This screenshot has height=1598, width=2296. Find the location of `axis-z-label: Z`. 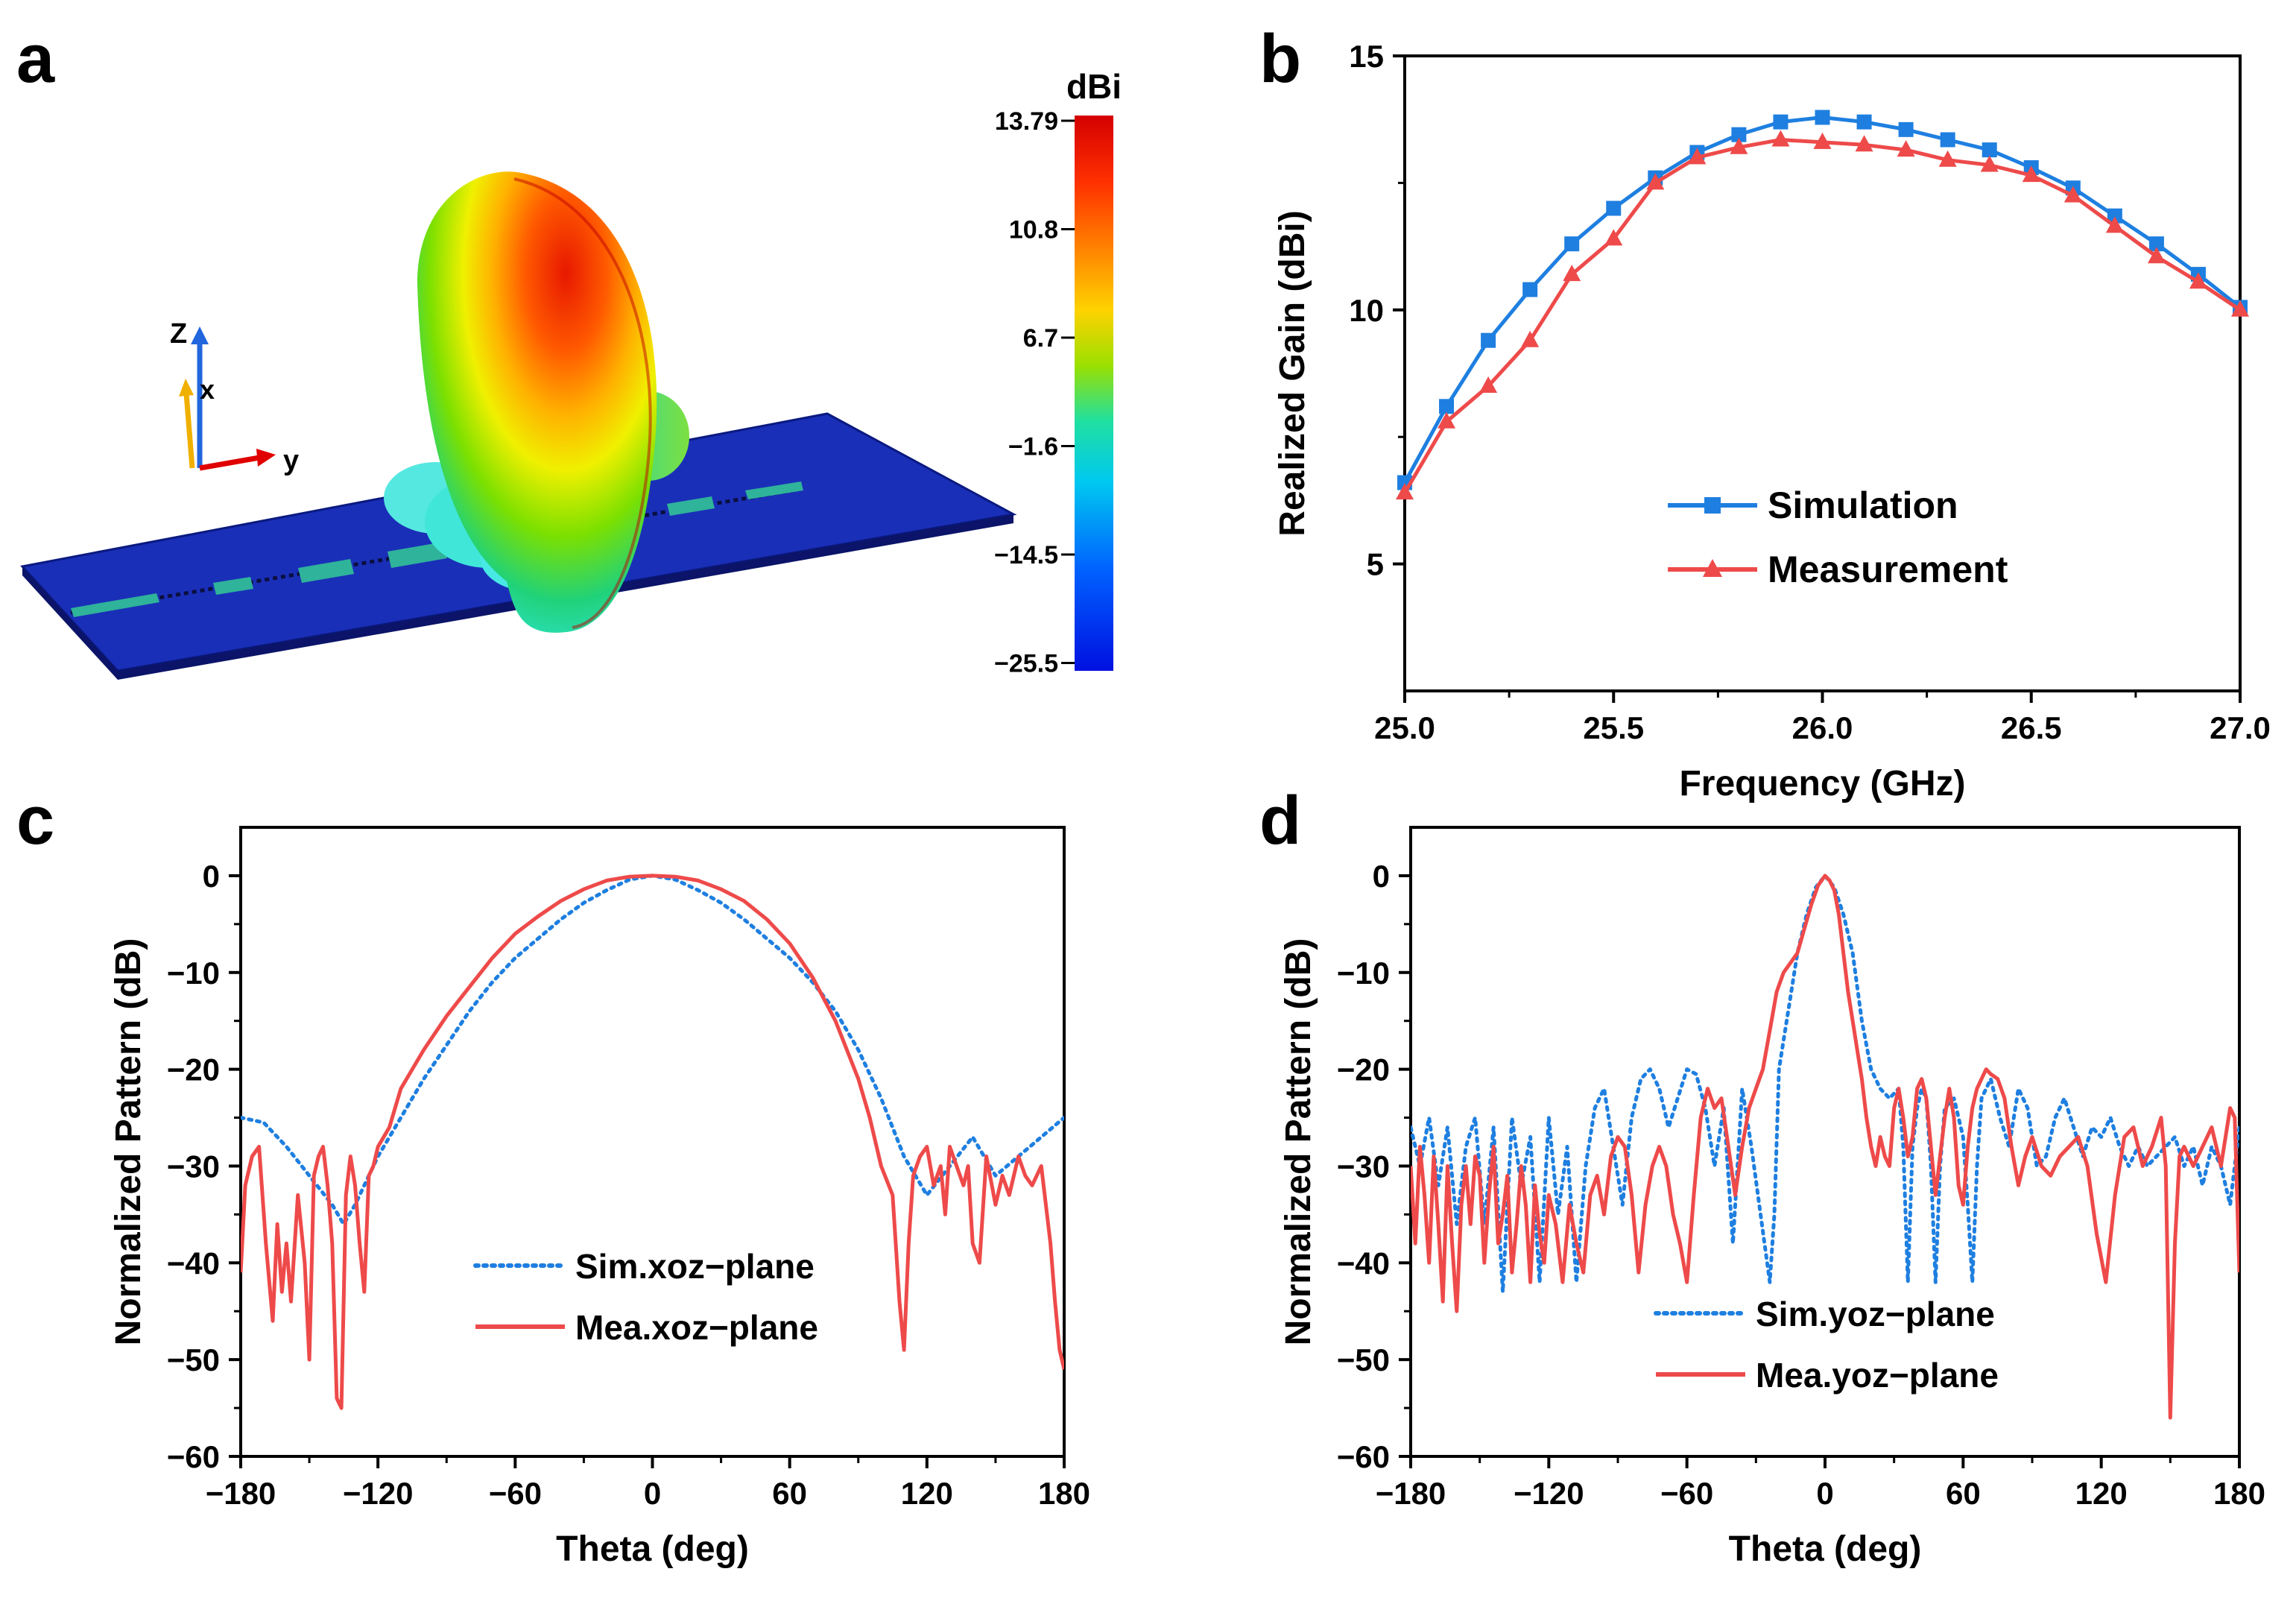

axis-z-label: Z is located at coordinates (178, 334).